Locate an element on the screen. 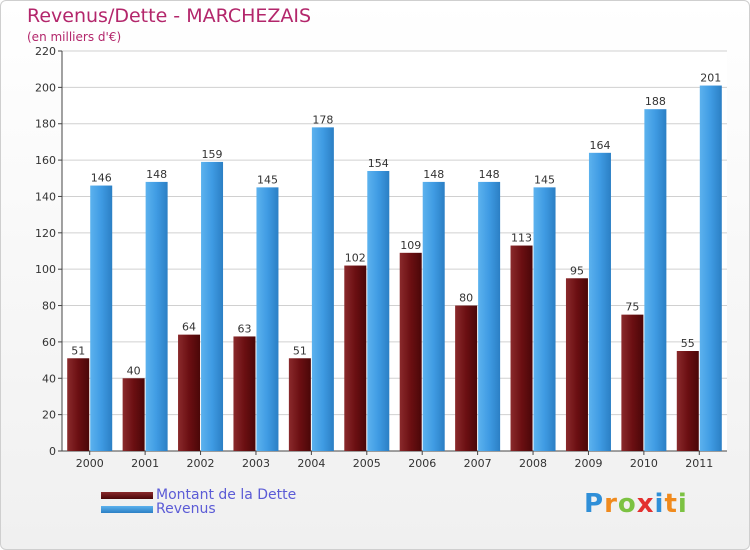  logo-letter: o is located at coordinates (627, 504).